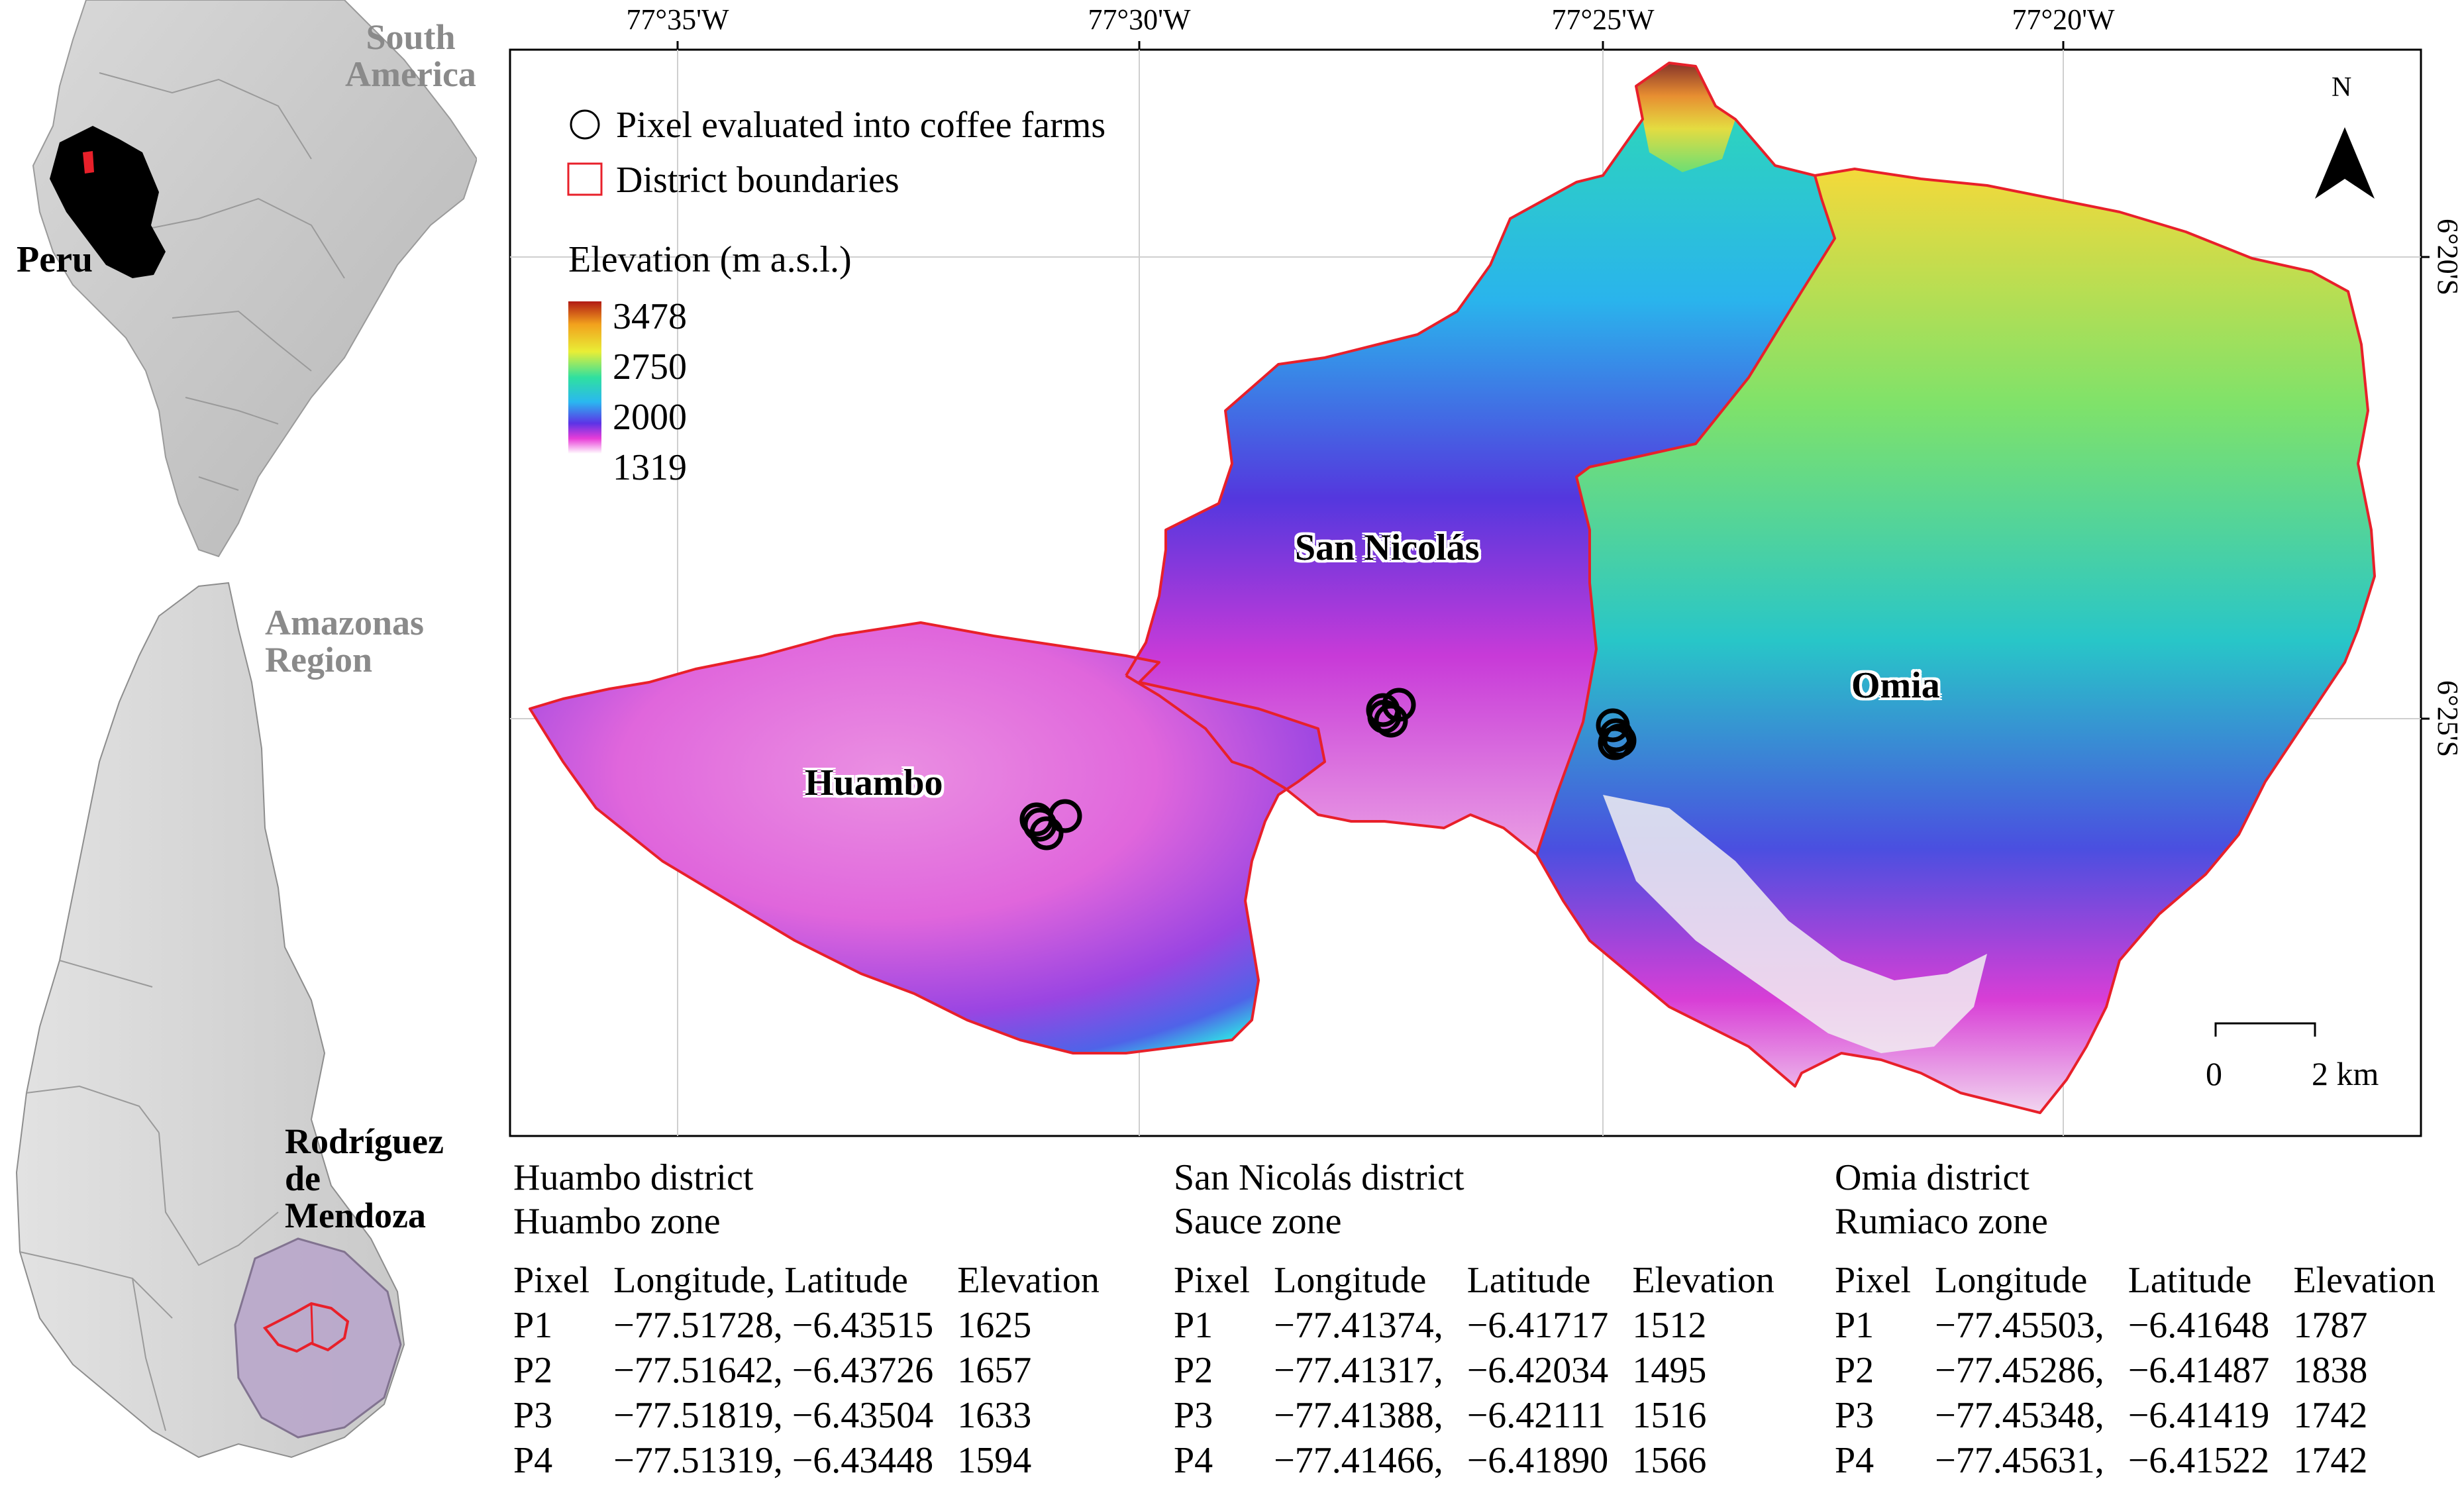 The image size is (2464, 1491). I want to click on huambo-district-title: Huambo district, so click(633, 1177).